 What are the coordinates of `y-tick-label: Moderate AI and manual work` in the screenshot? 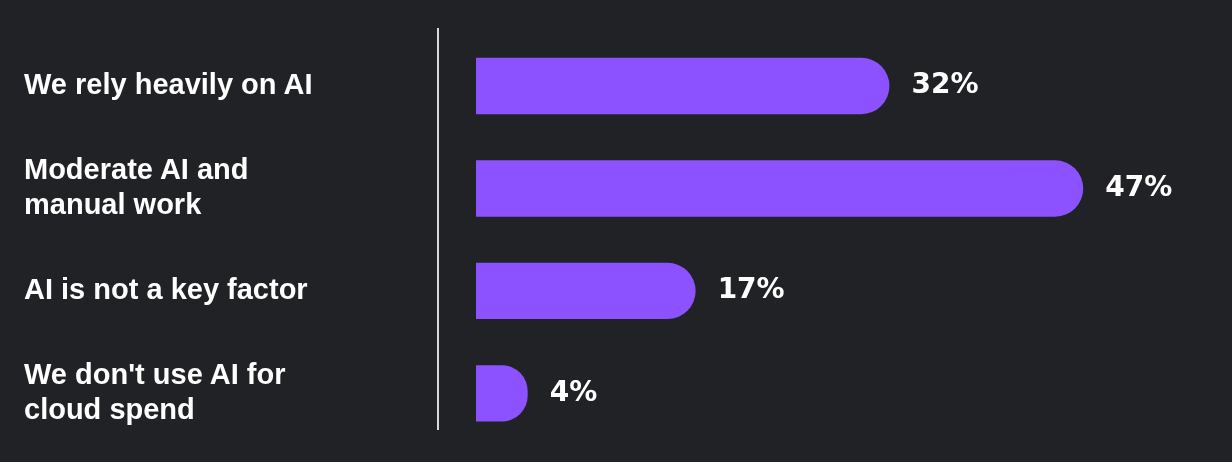 It's located at (136, 186).